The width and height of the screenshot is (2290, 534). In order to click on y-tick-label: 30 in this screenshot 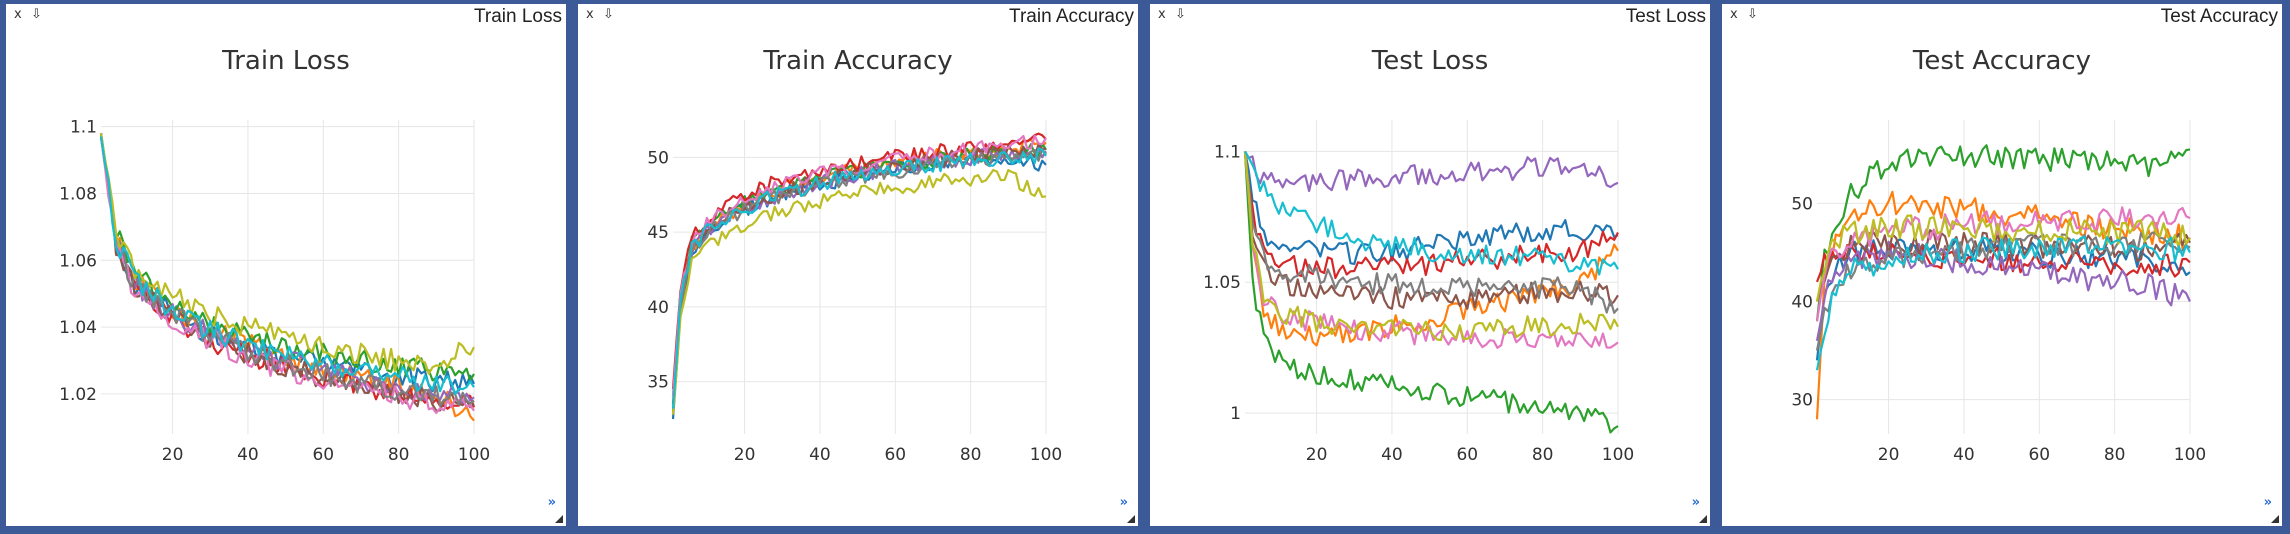, I will do `click(1802, 401)`.